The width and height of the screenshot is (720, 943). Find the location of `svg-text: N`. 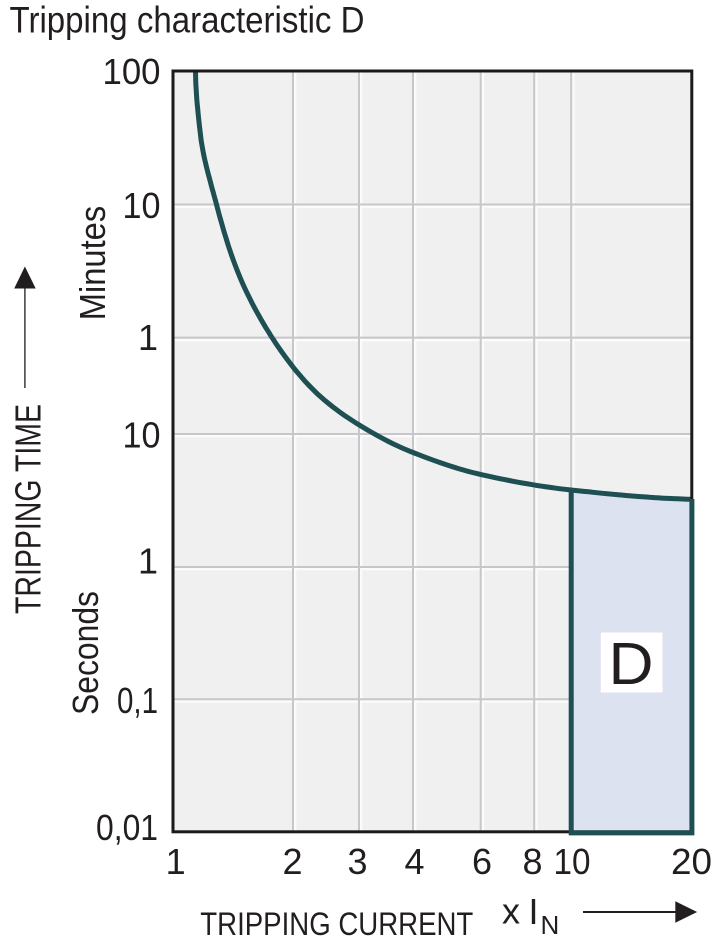

svg-text: N is located at coordinates (550, 925).